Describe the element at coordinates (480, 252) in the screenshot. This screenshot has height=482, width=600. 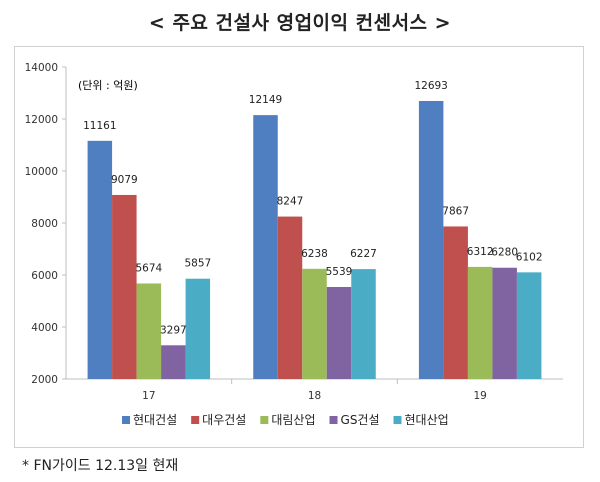
I see `data-label: 6312` at that location.